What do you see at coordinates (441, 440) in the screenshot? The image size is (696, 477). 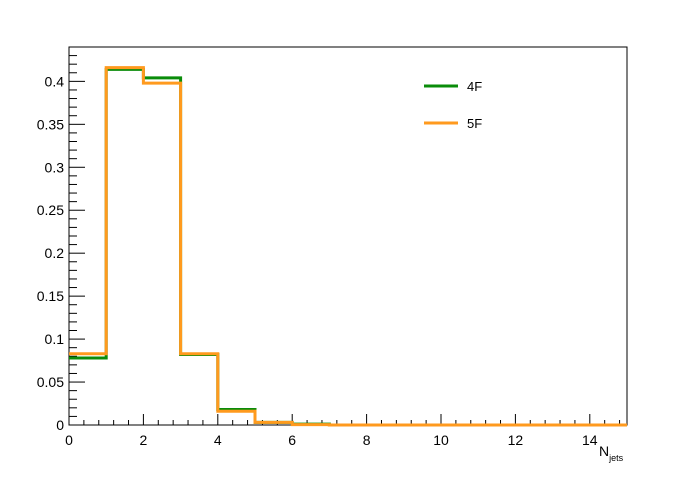 I see `x-tick-label: 10` at bounding box center [441, 440].